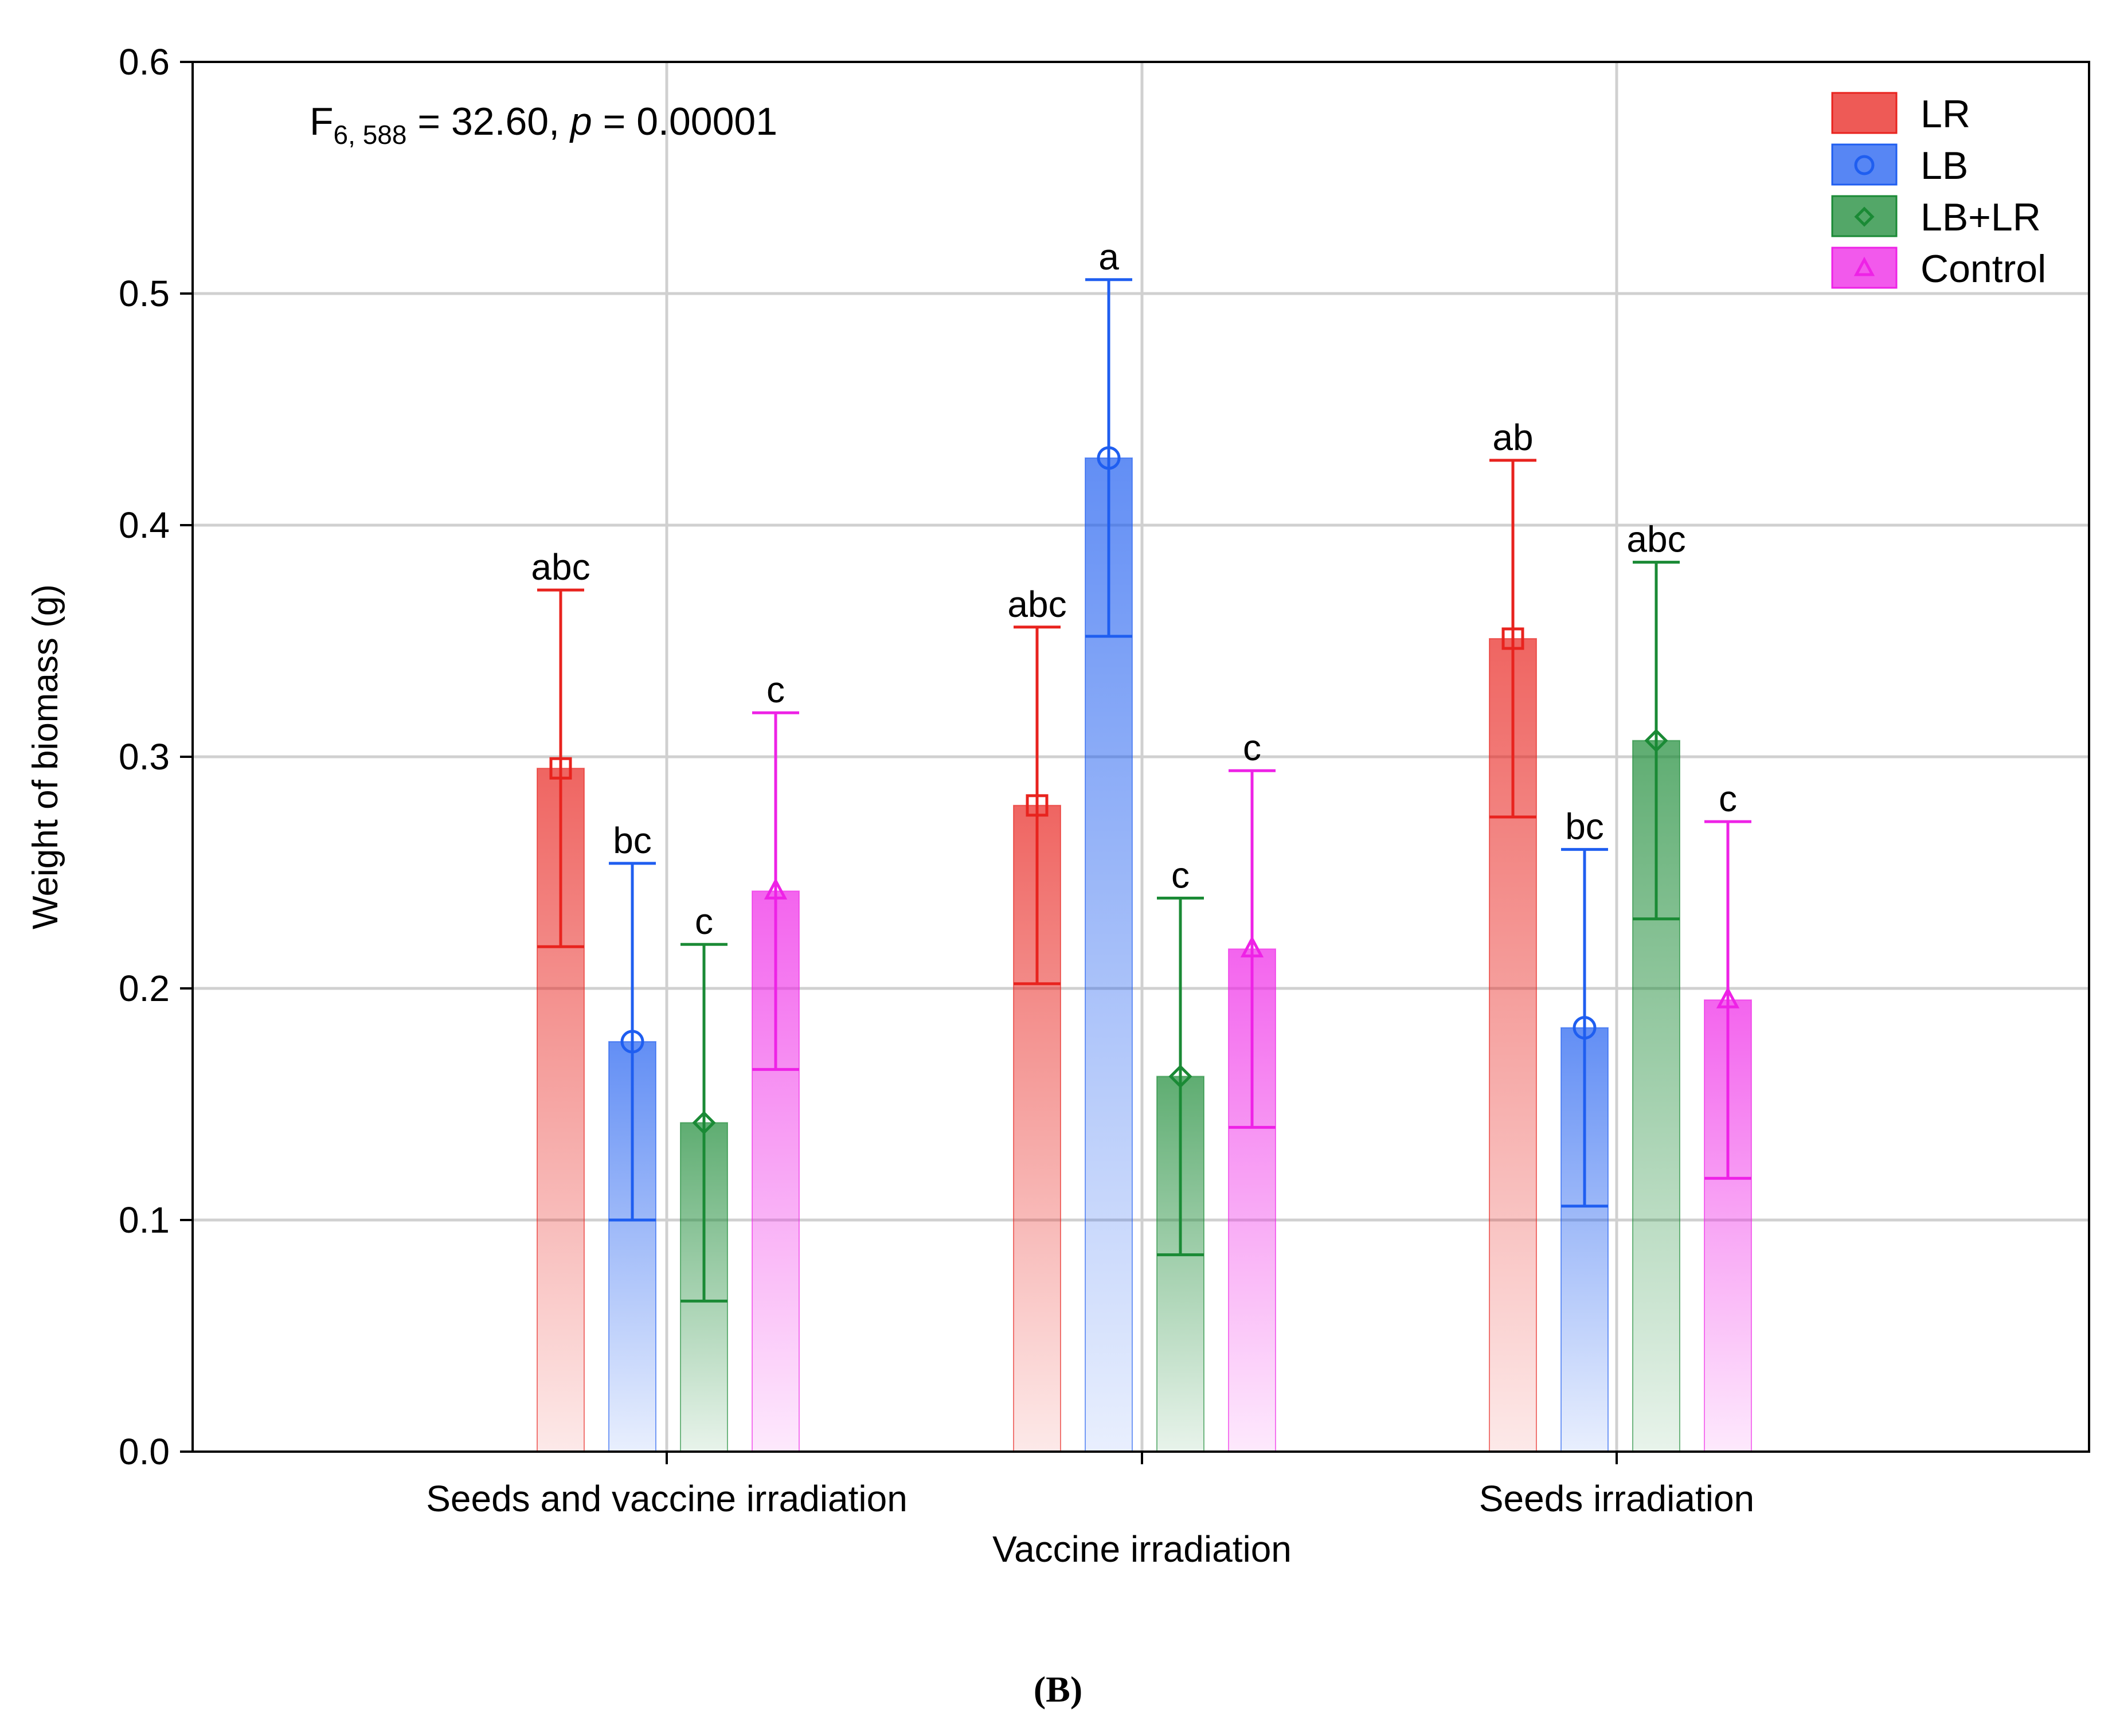  I want to click on legend-item-control: Control, so click(1938, 269).